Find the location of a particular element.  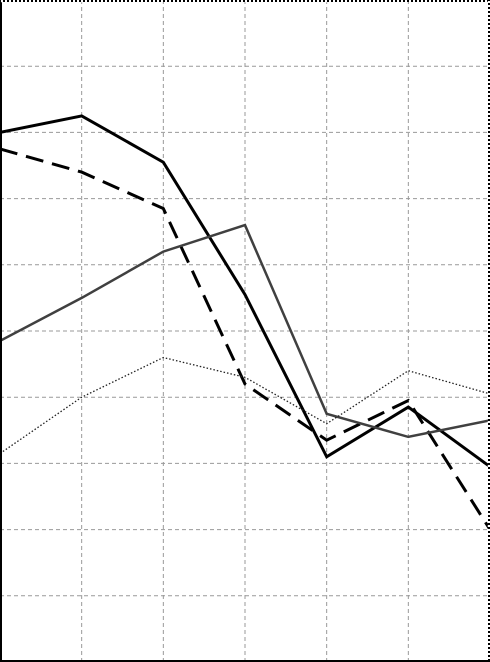

series-4-line is located at coordinates (245, 405).